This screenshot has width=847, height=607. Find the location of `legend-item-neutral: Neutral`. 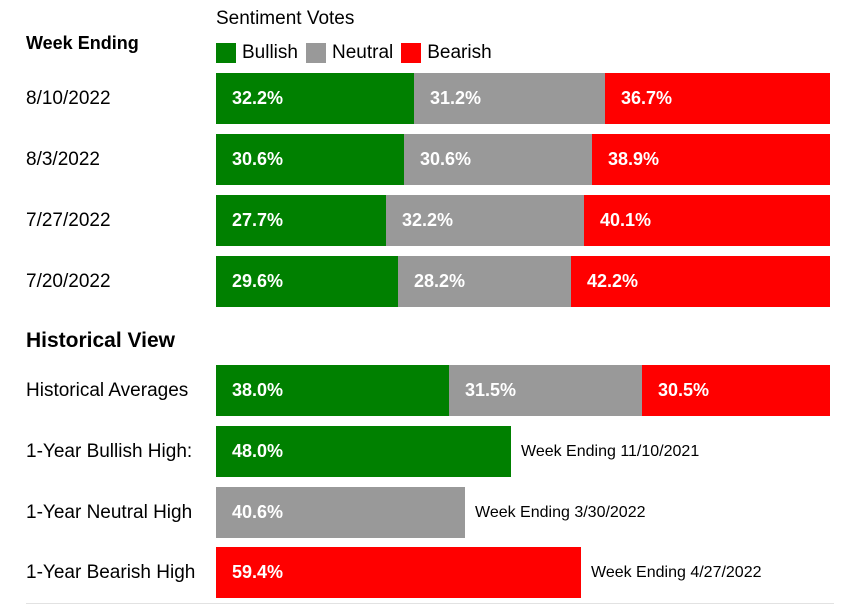

legend-item-neutral: Neutral is located at coordinates (349, 53).